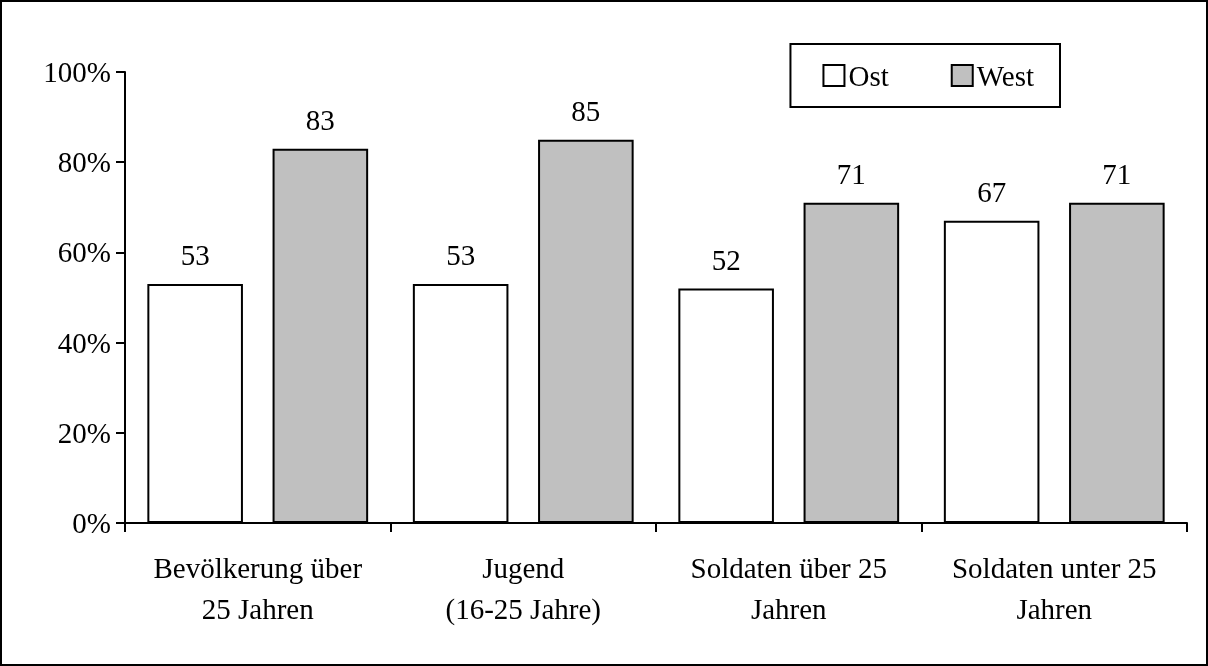 Image resolution: width=1208 pixels, height=666 pixels. Describe the element at coordinates (320, 120) in the screenshot. I see `data-label: 83` at that location.